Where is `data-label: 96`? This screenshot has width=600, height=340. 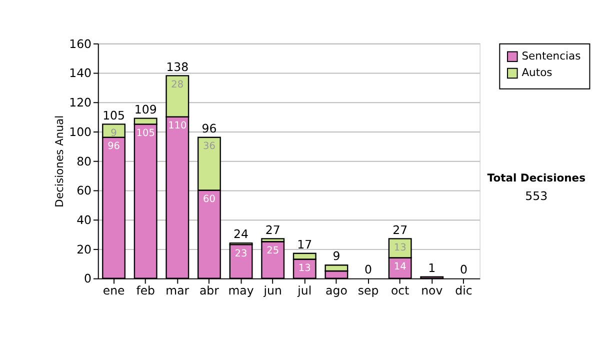
data-label: 96 is located at coordinates (114, 146).